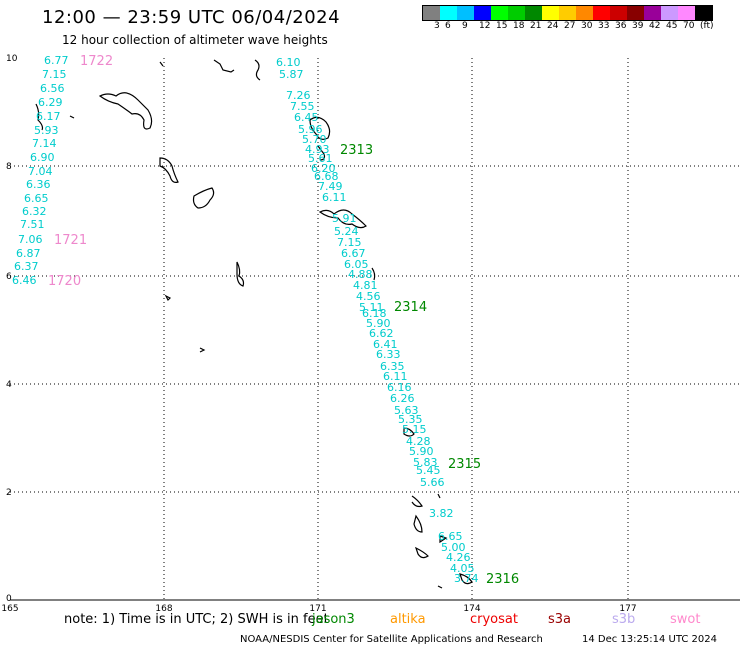  I want to click on wave-height-label: 5.70, so click(314, 139).